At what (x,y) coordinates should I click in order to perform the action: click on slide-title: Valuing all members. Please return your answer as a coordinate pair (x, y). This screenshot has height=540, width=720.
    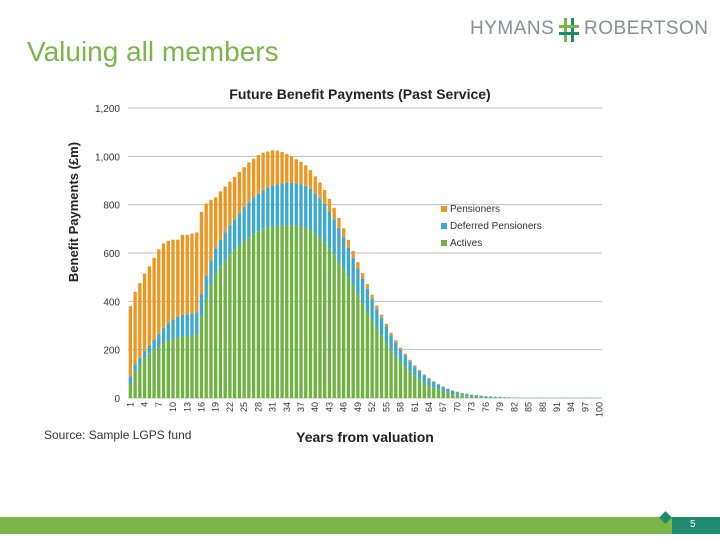
    Looking at the image, I should click on (153, 51).